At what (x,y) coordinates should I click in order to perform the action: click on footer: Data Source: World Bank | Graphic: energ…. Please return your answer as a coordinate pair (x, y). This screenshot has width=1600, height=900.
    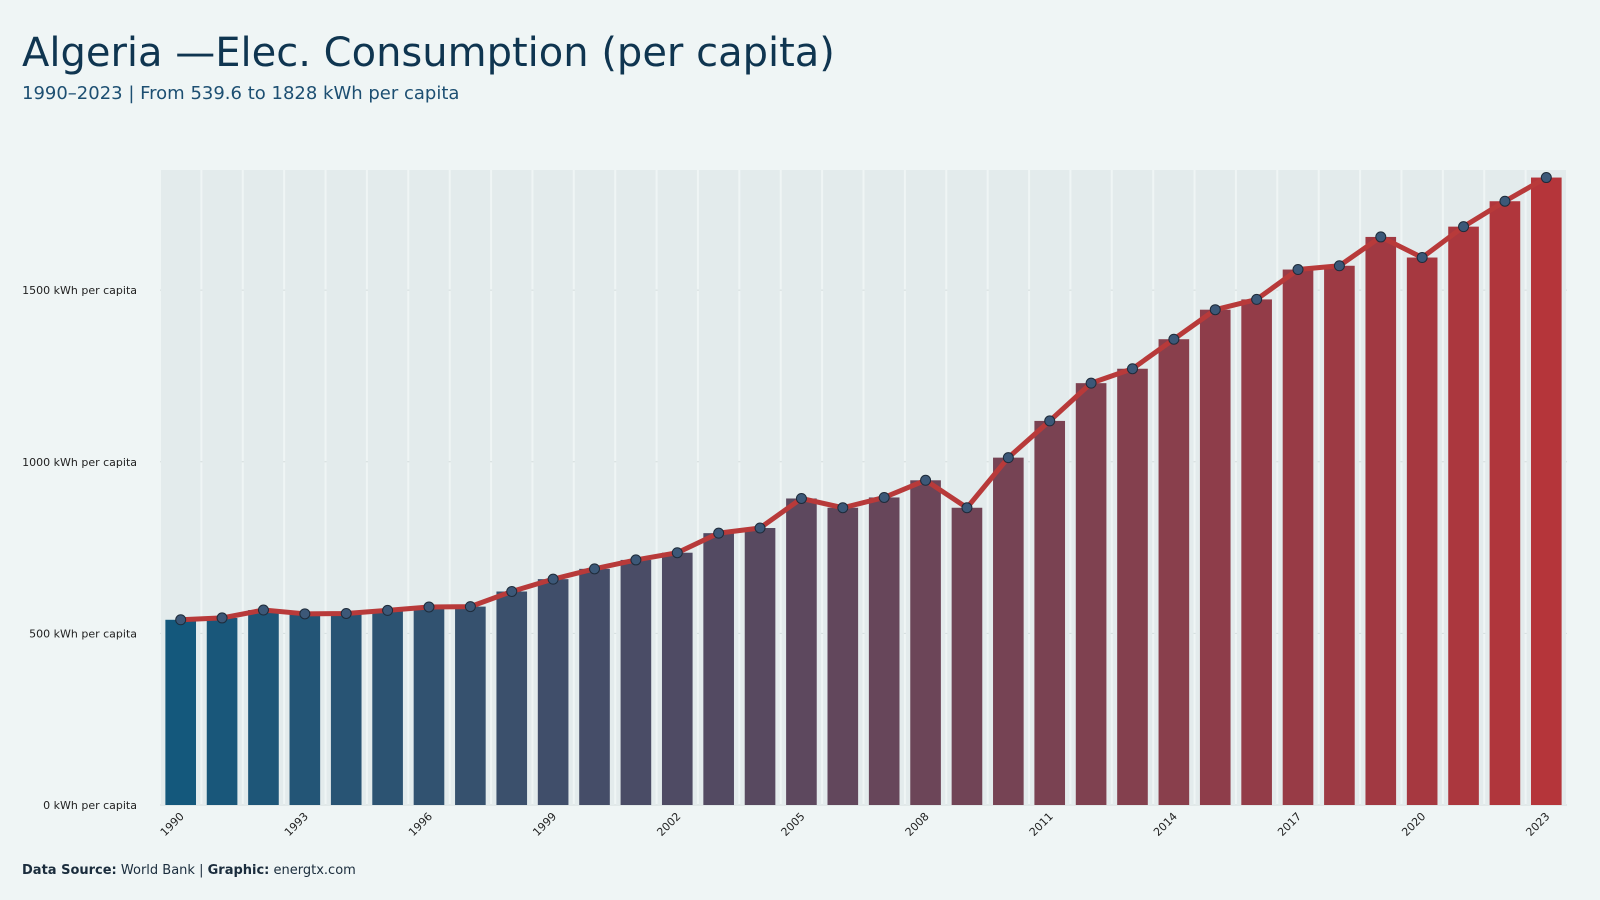
    Looking at the image, I should click on (189, 870).